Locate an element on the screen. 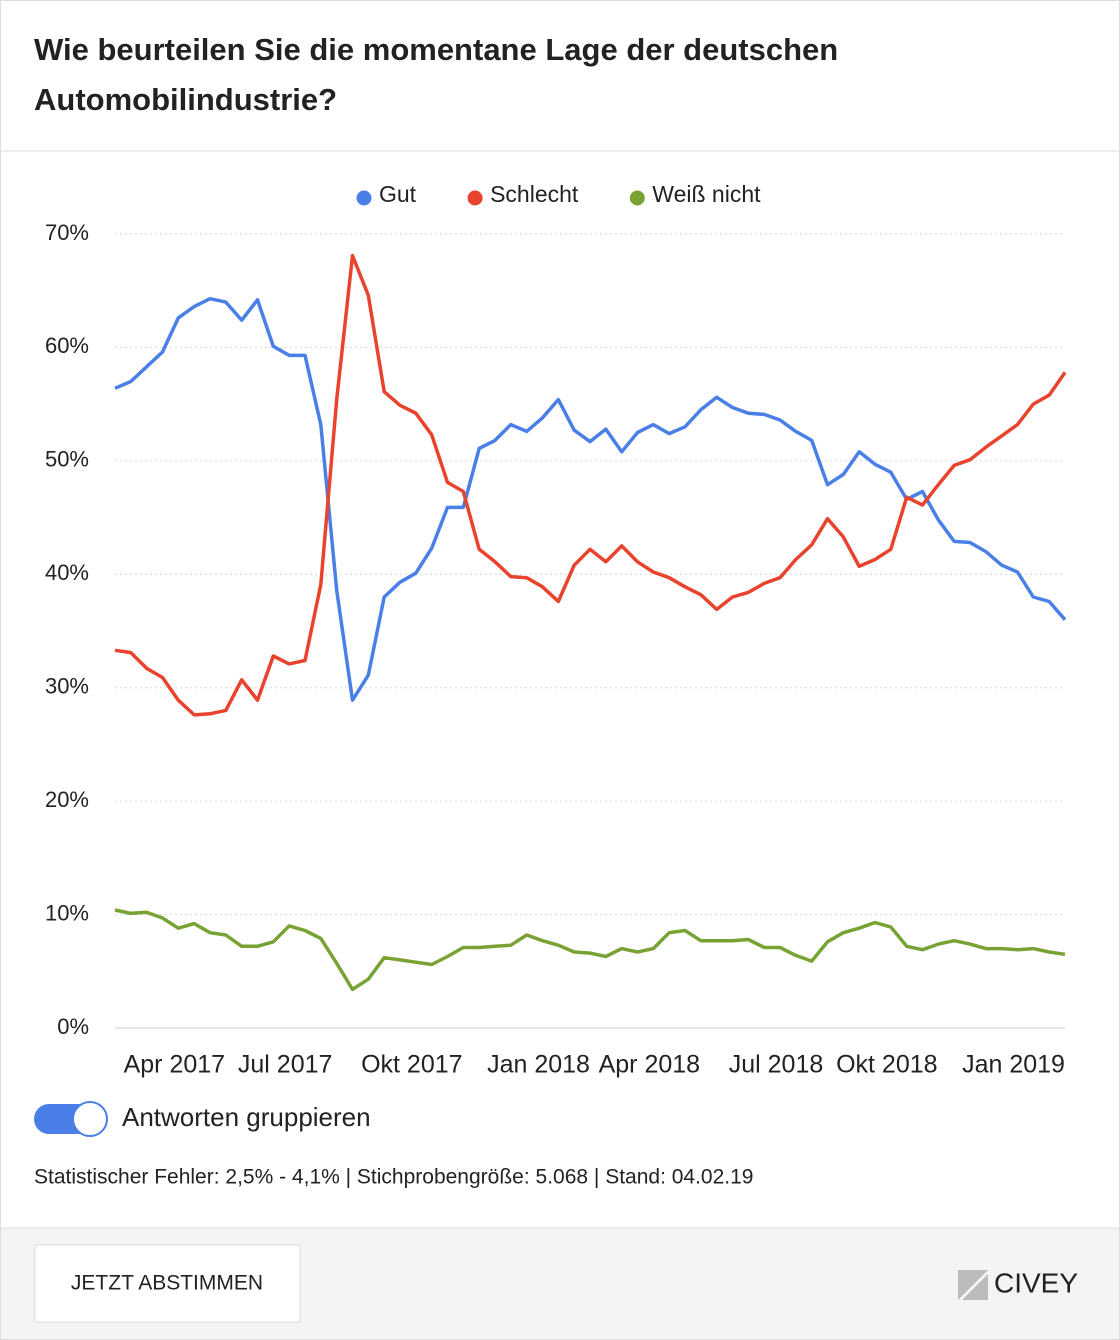 This screenshot has height=1340, width=1120. toggle is located at coordinates (71, 1119).